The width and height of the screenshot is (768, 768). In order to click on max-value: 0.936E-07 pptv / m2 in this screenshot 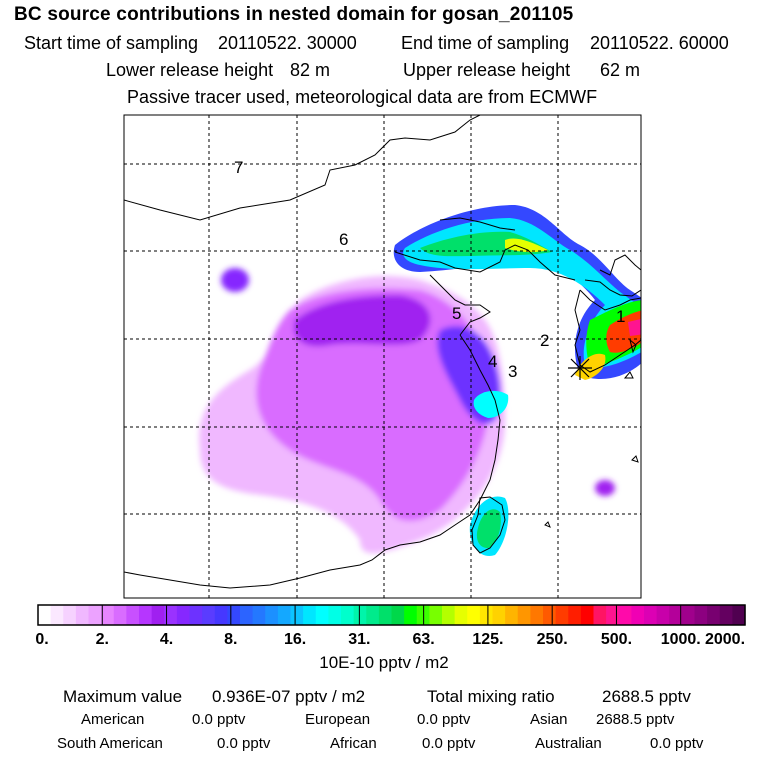, I will do `click(289, 696)`.